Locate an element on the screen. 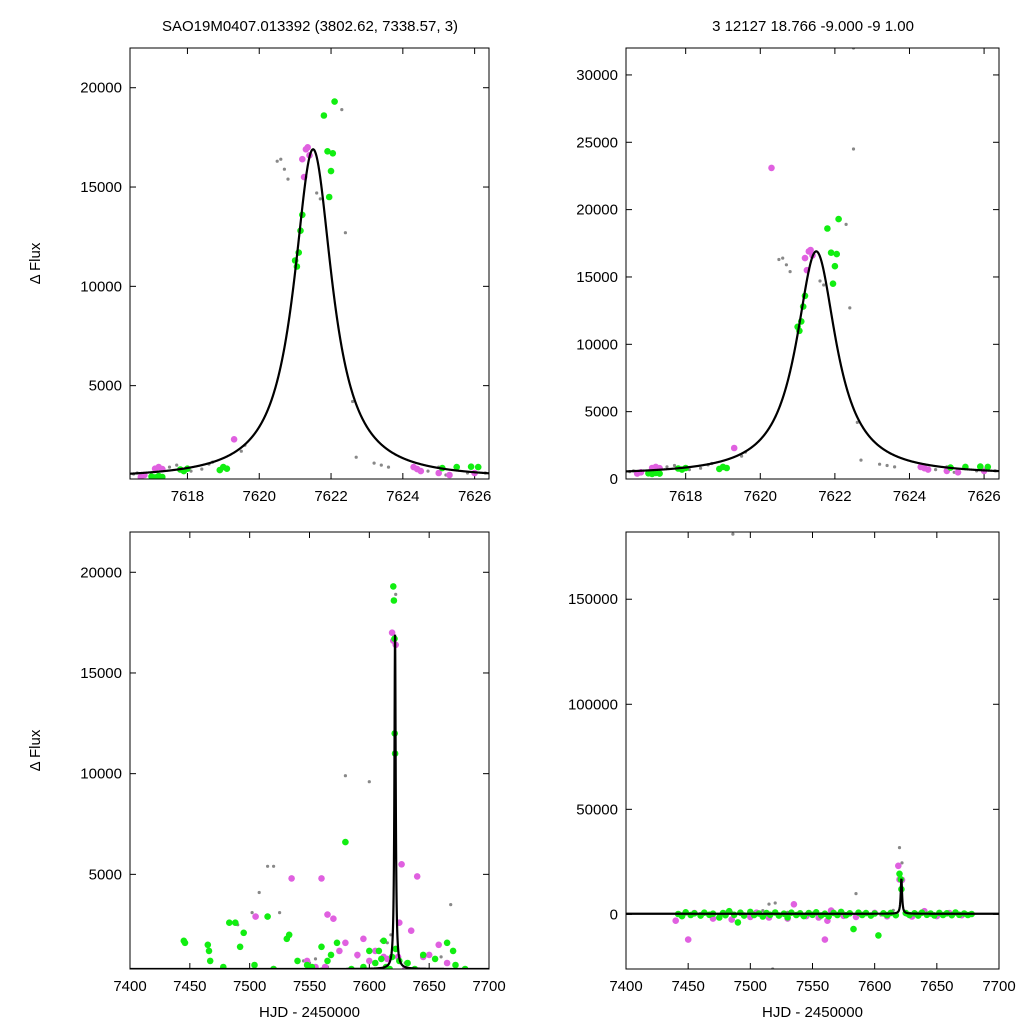 Image resolution: width=1024 pixels, height=1024 pixels. object-header-left: SAO19M0407.013392 (3802.62, 7338.57, 3) is located at coordinates (310, 26).